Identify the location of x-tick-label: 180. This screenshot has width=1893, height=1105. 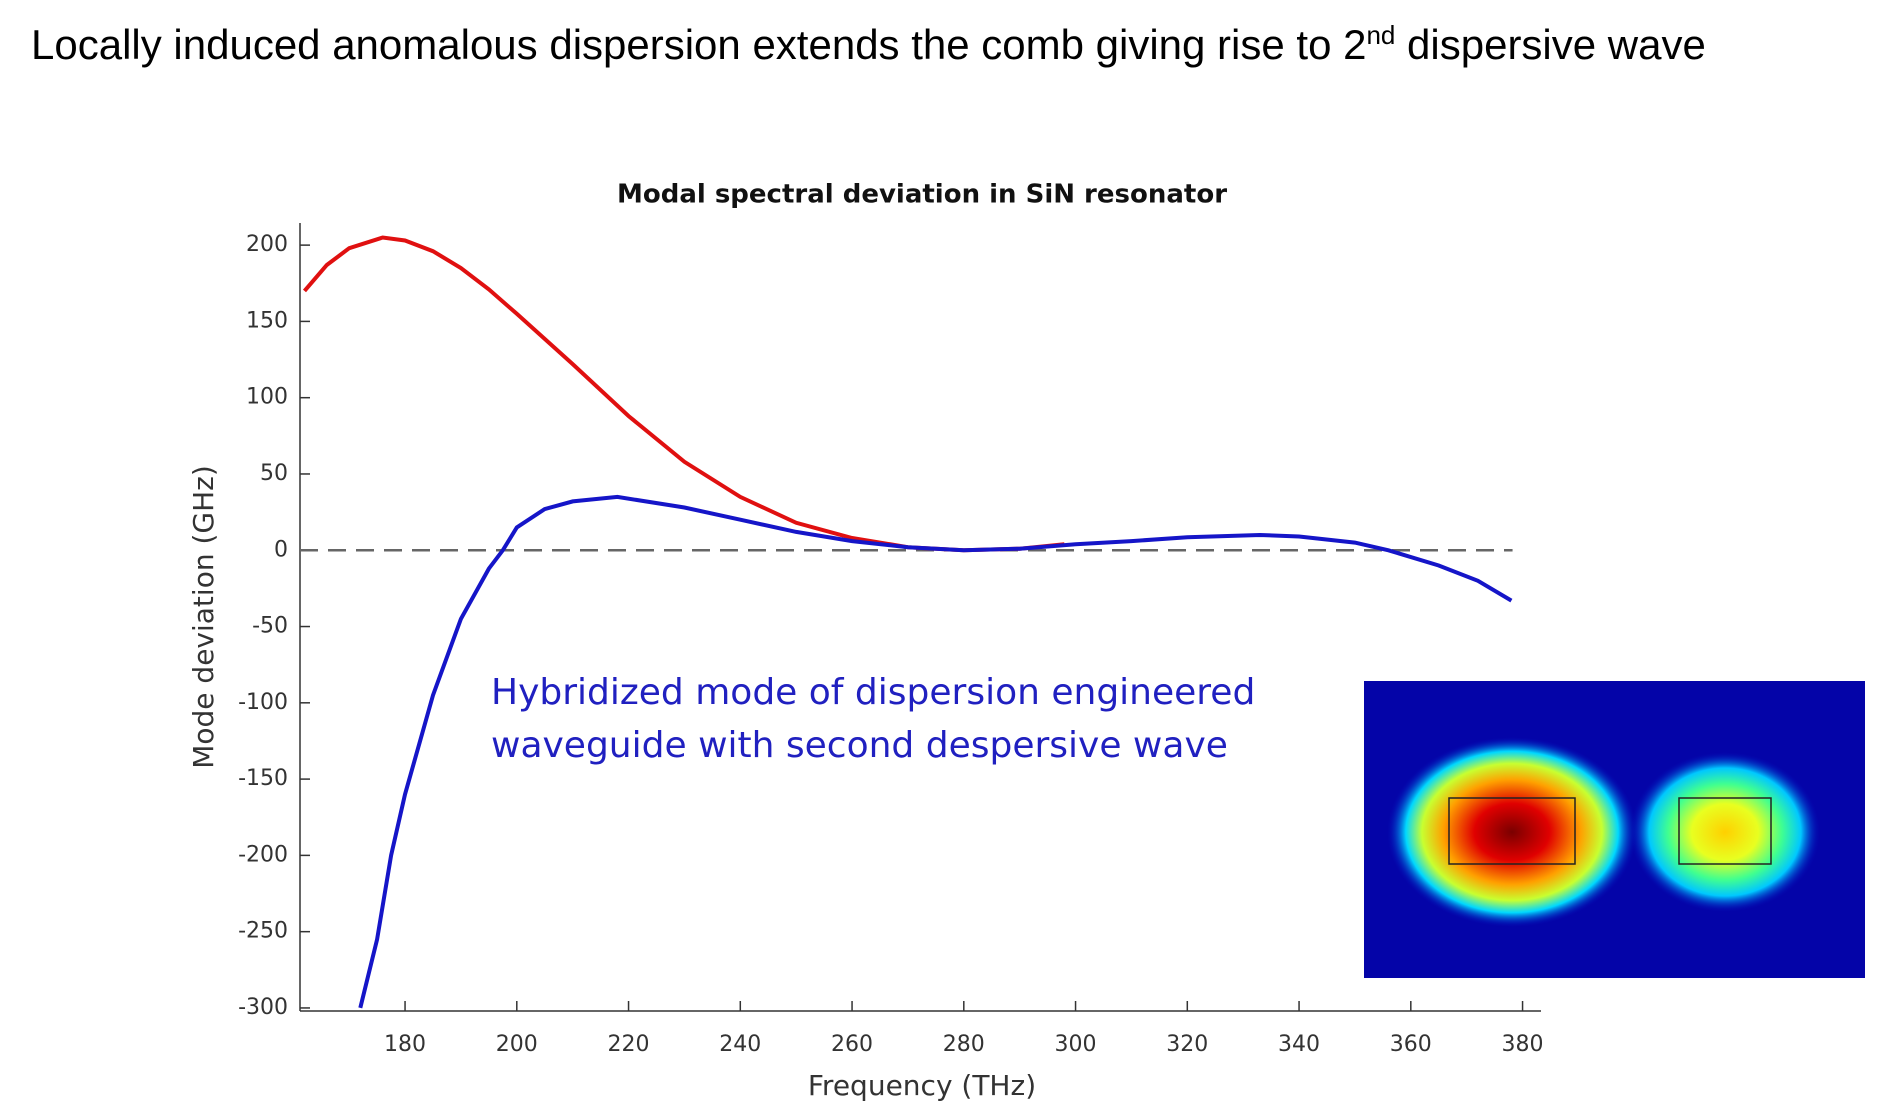
(405, 1044).